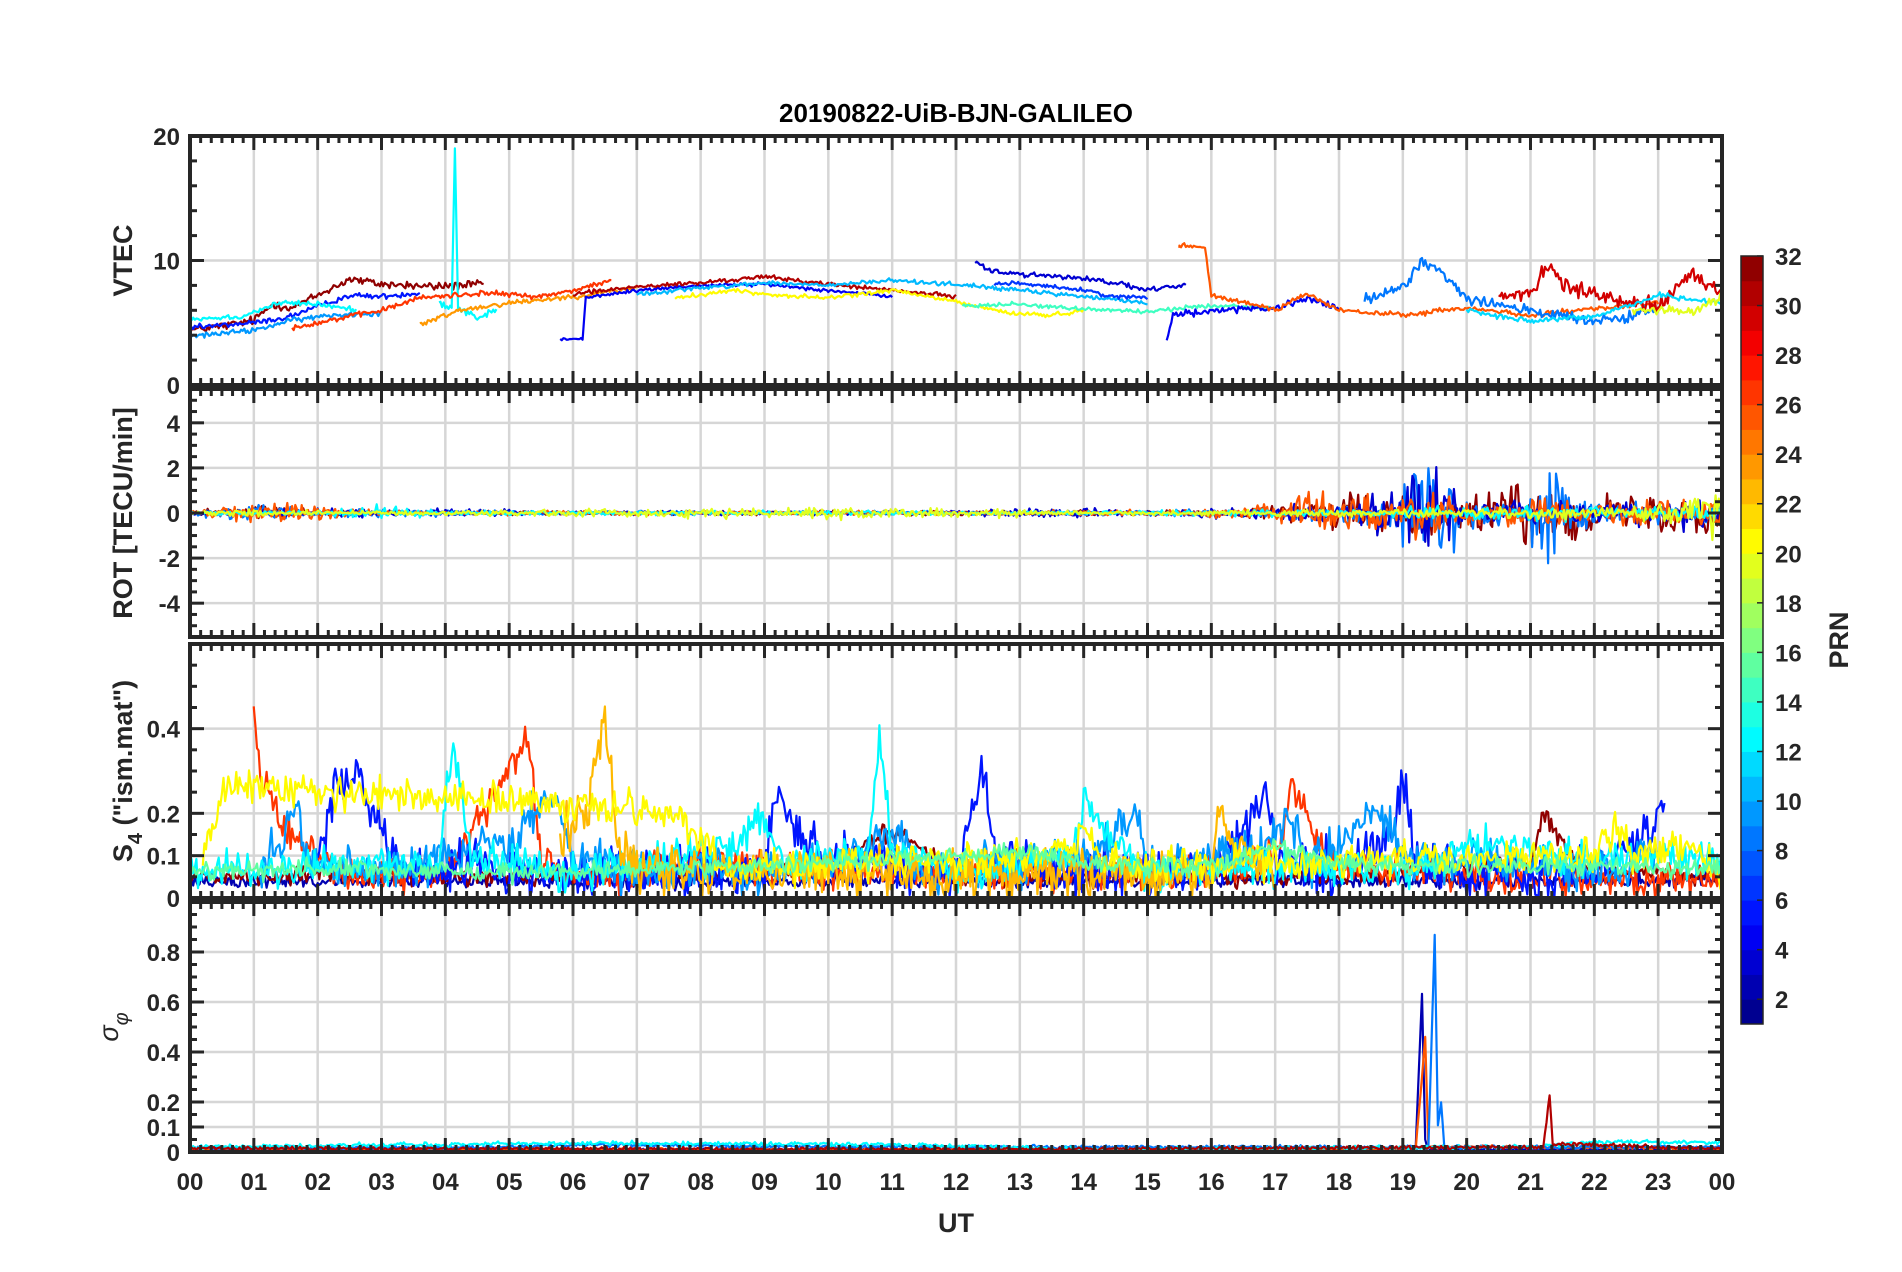 The image size is (1902, 1272). What do you see at coordinates (1339, 1182) in the screenshot?
I see `x-tick-label: 18` at bounding box center [1339, 1182].